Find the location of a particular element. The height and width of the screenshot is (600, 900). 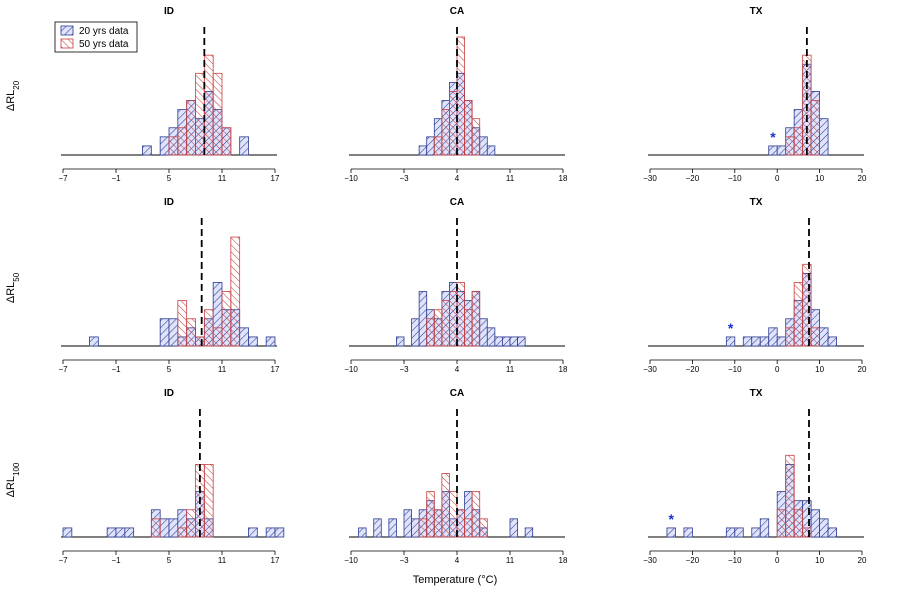

x-tick-label: 4 is located at coordinates (457, 369).